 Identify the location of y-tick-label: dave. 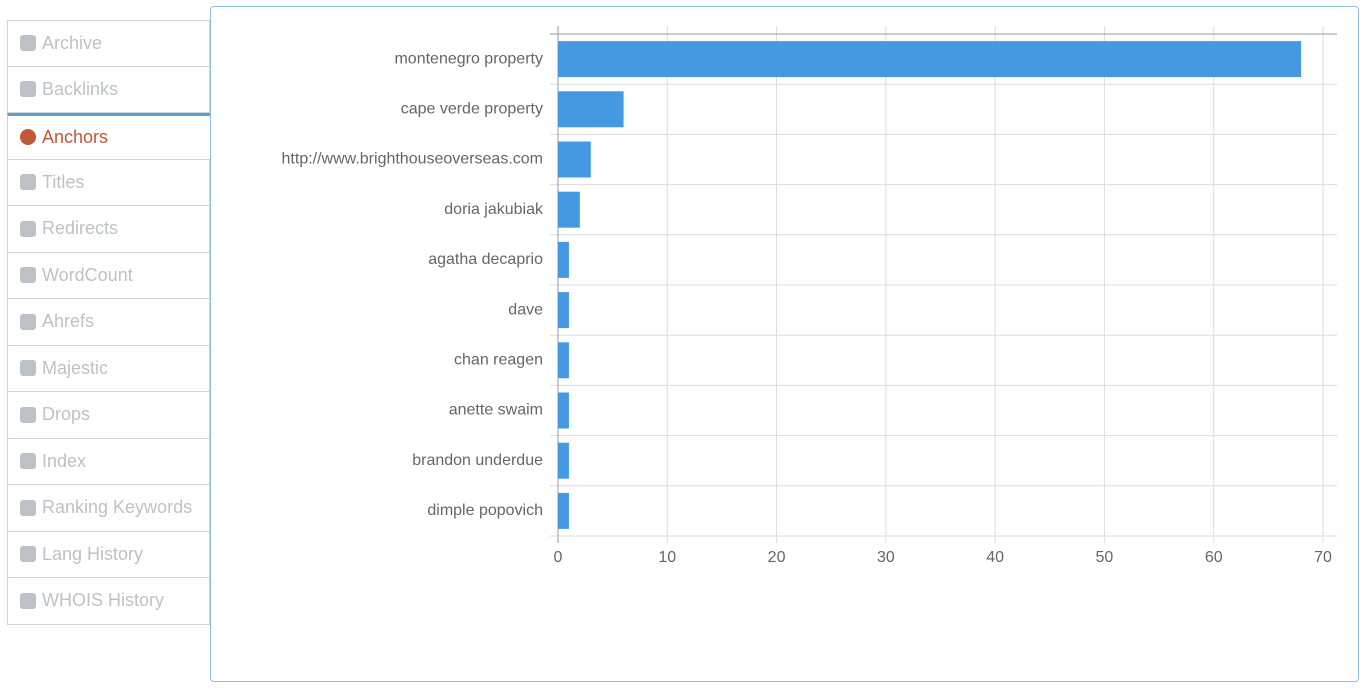
(525, 309).